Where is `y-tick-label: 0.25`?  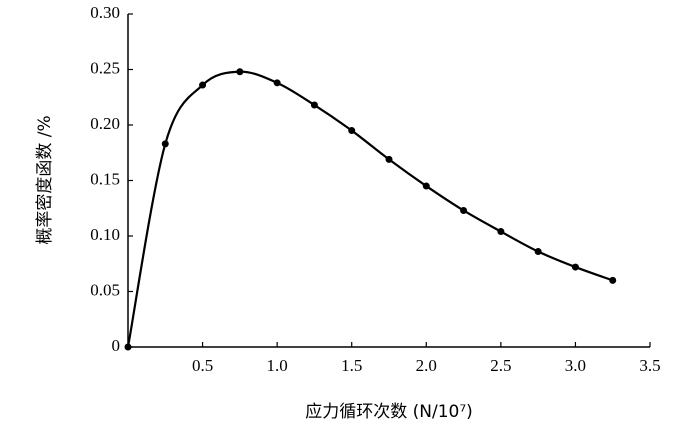
y-tick-label: 0.25 is located at coordinates (105, 67).